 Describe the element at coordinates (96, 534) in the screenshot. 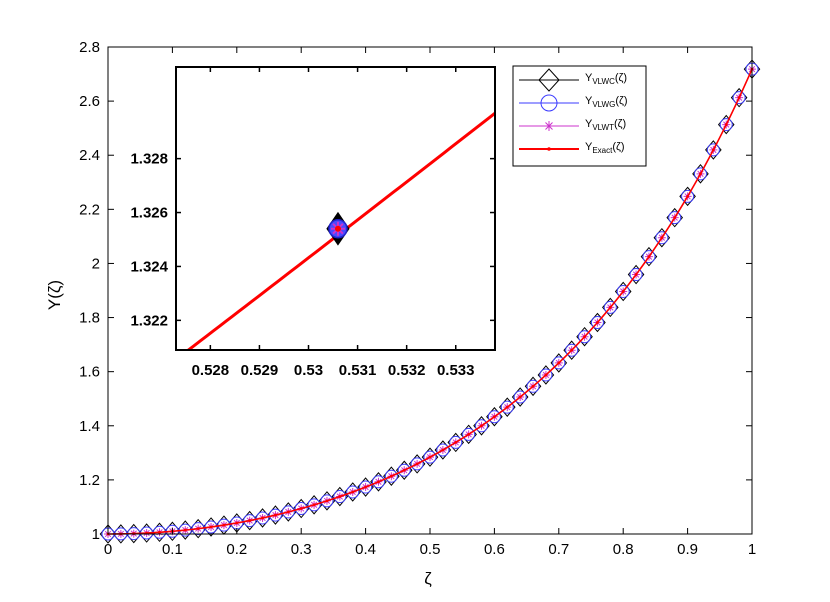

I see `y-tick-label-0: 1` at that location.